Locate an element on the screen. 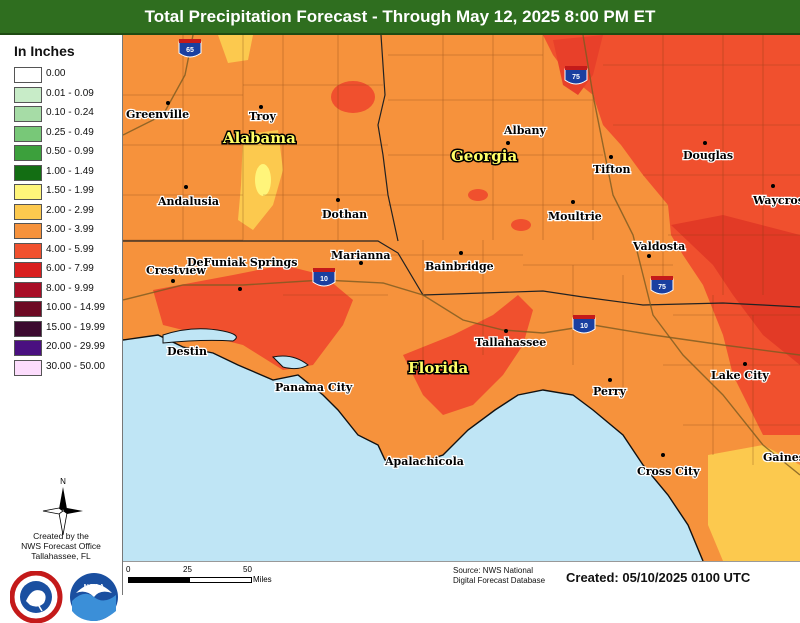 Image resolution: width=800 pixels, height=623 pixels. legend-title: In Inches is located at coordinates (44, 51).